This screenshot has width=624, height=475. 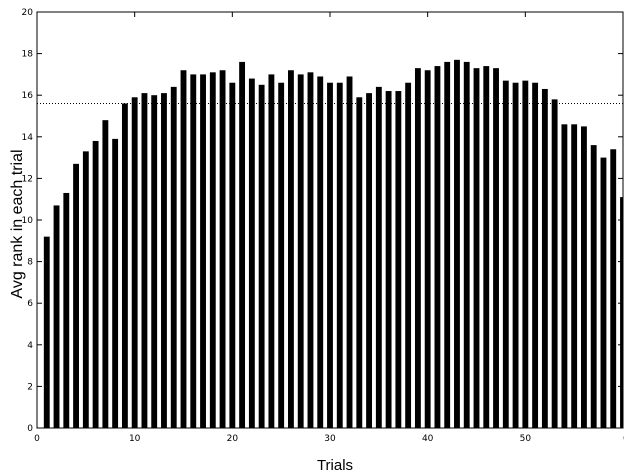 I want to click on y-tick-label: 2, so click(x=30, y=387).